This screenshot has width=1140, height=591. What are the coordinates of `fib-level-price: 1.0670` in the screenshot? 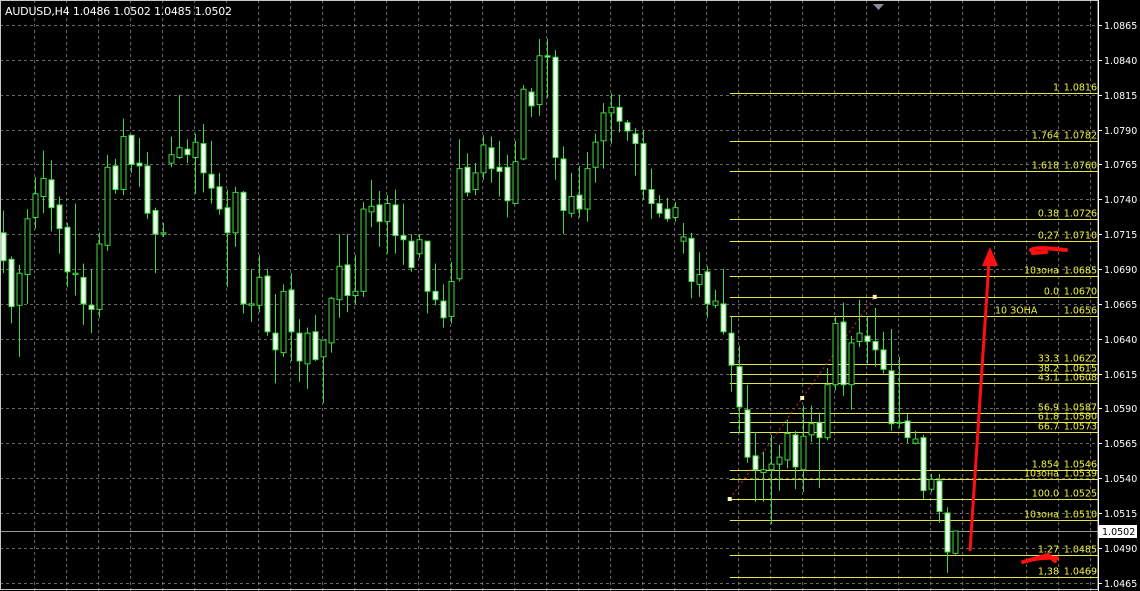 It's located at (1080, 292).